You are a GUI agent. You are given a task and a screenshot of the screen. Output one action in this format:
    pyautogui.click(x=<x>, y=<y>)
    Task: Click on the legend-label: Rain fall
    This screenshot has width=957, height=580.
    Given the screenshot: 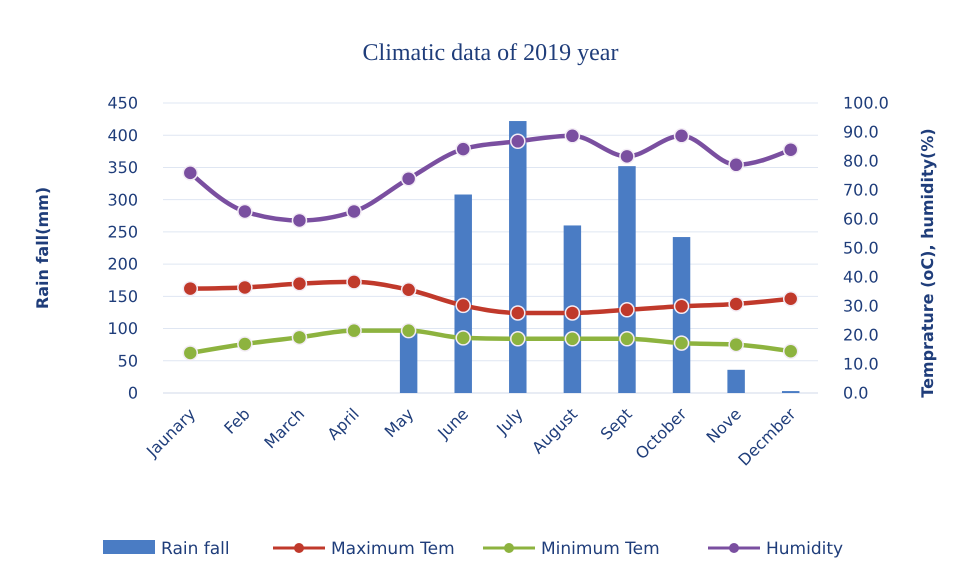 What is the action you would take?
    pyautogui.click(x=195, y=548)
    